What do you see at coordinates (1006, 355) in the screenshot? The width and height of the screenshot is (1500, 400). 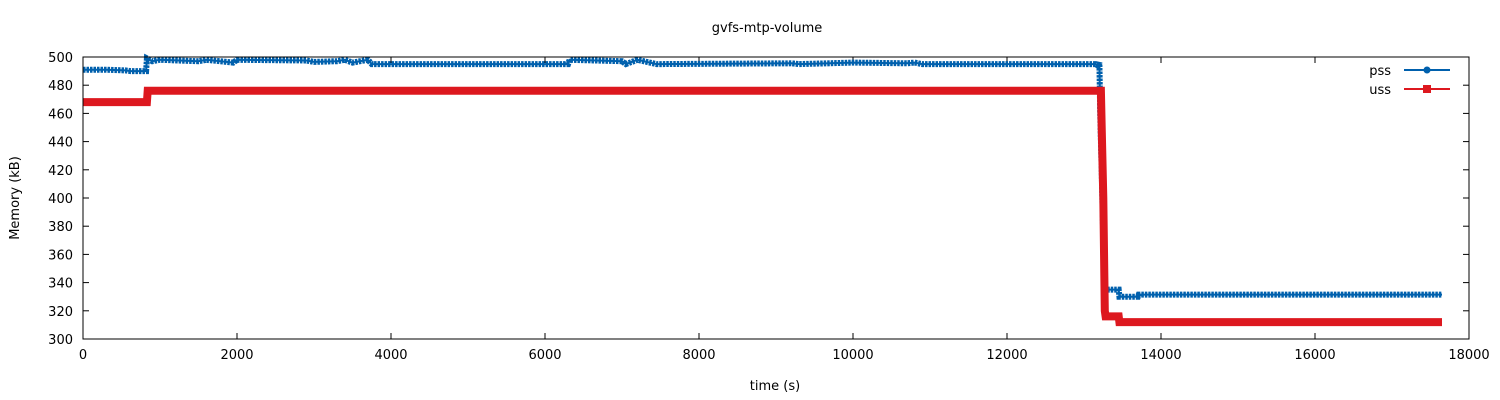 I see `x-tick-label: 12000` at bounding box center [1006, 355].